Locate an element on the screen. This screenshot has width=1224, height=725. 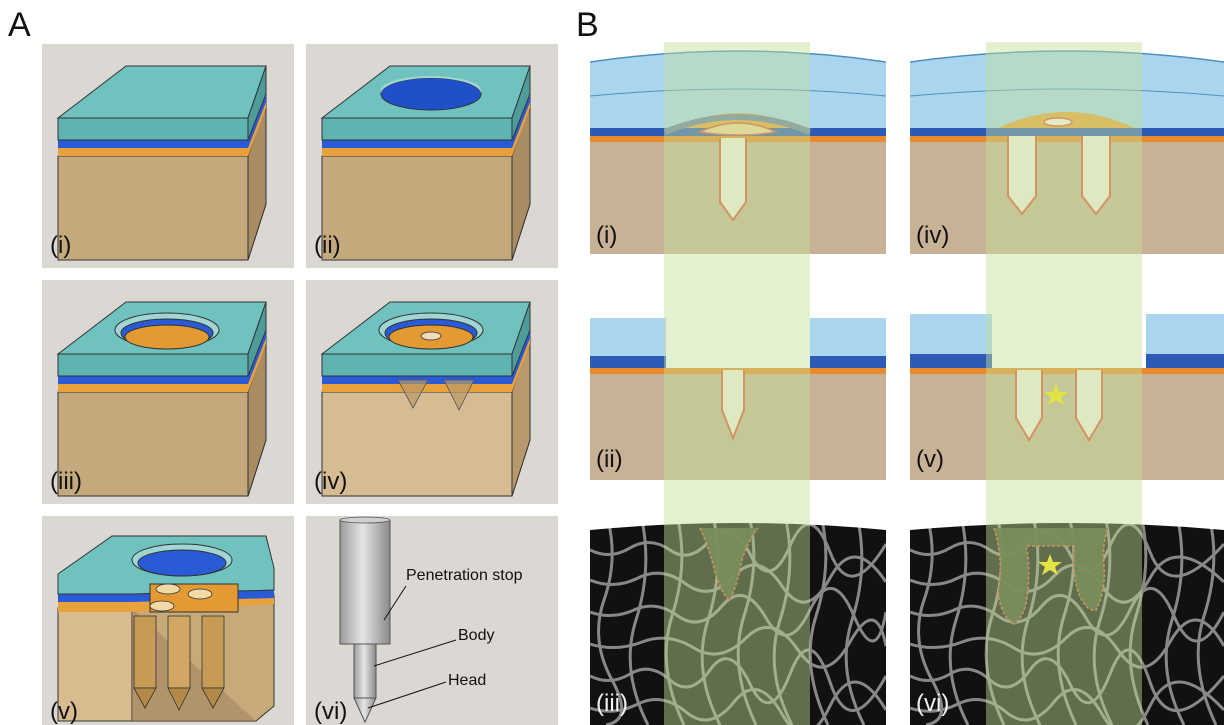
cell-b-ii-label: (ii) is located at coordinates (609, 459).